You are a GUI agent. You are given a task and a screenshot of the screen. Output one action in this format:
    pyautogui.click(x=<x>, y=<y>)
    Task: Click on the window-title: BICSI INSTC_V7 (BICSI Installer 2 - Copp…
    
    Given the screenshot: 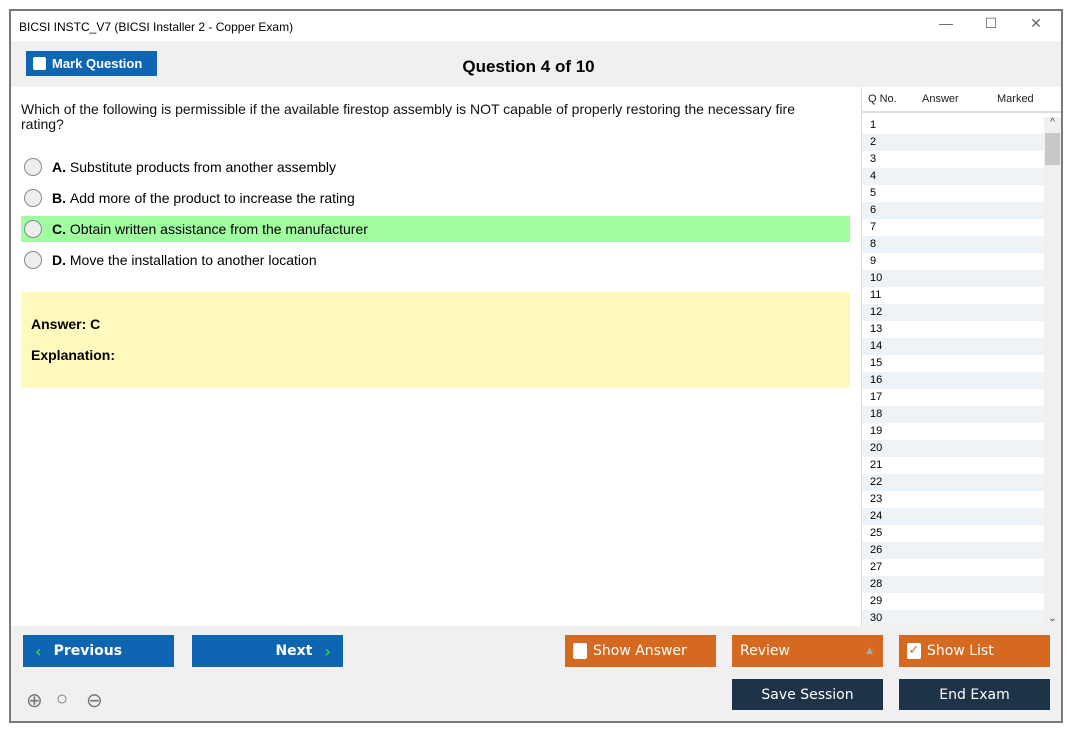 What is the action you would take?
    pyautogui.click(x=156, y=27)
    